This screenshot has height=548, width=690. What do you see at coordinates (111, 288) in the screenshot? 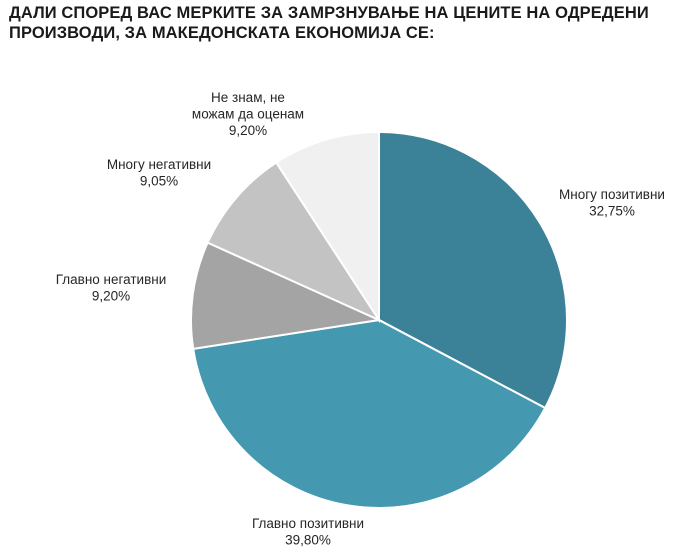
I see `slice-label-3: Главно негативни 9,20%` at bounding box center [111, 288].